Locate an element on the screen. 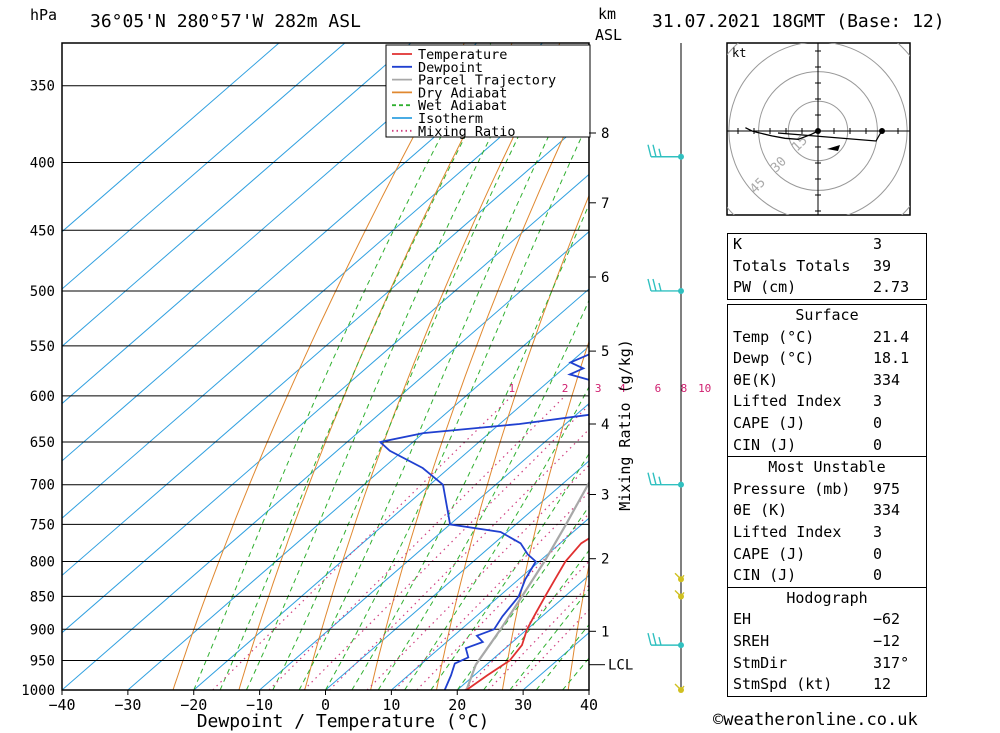  pressure-tick-label: 1000 is located at coordinates (38, 691).